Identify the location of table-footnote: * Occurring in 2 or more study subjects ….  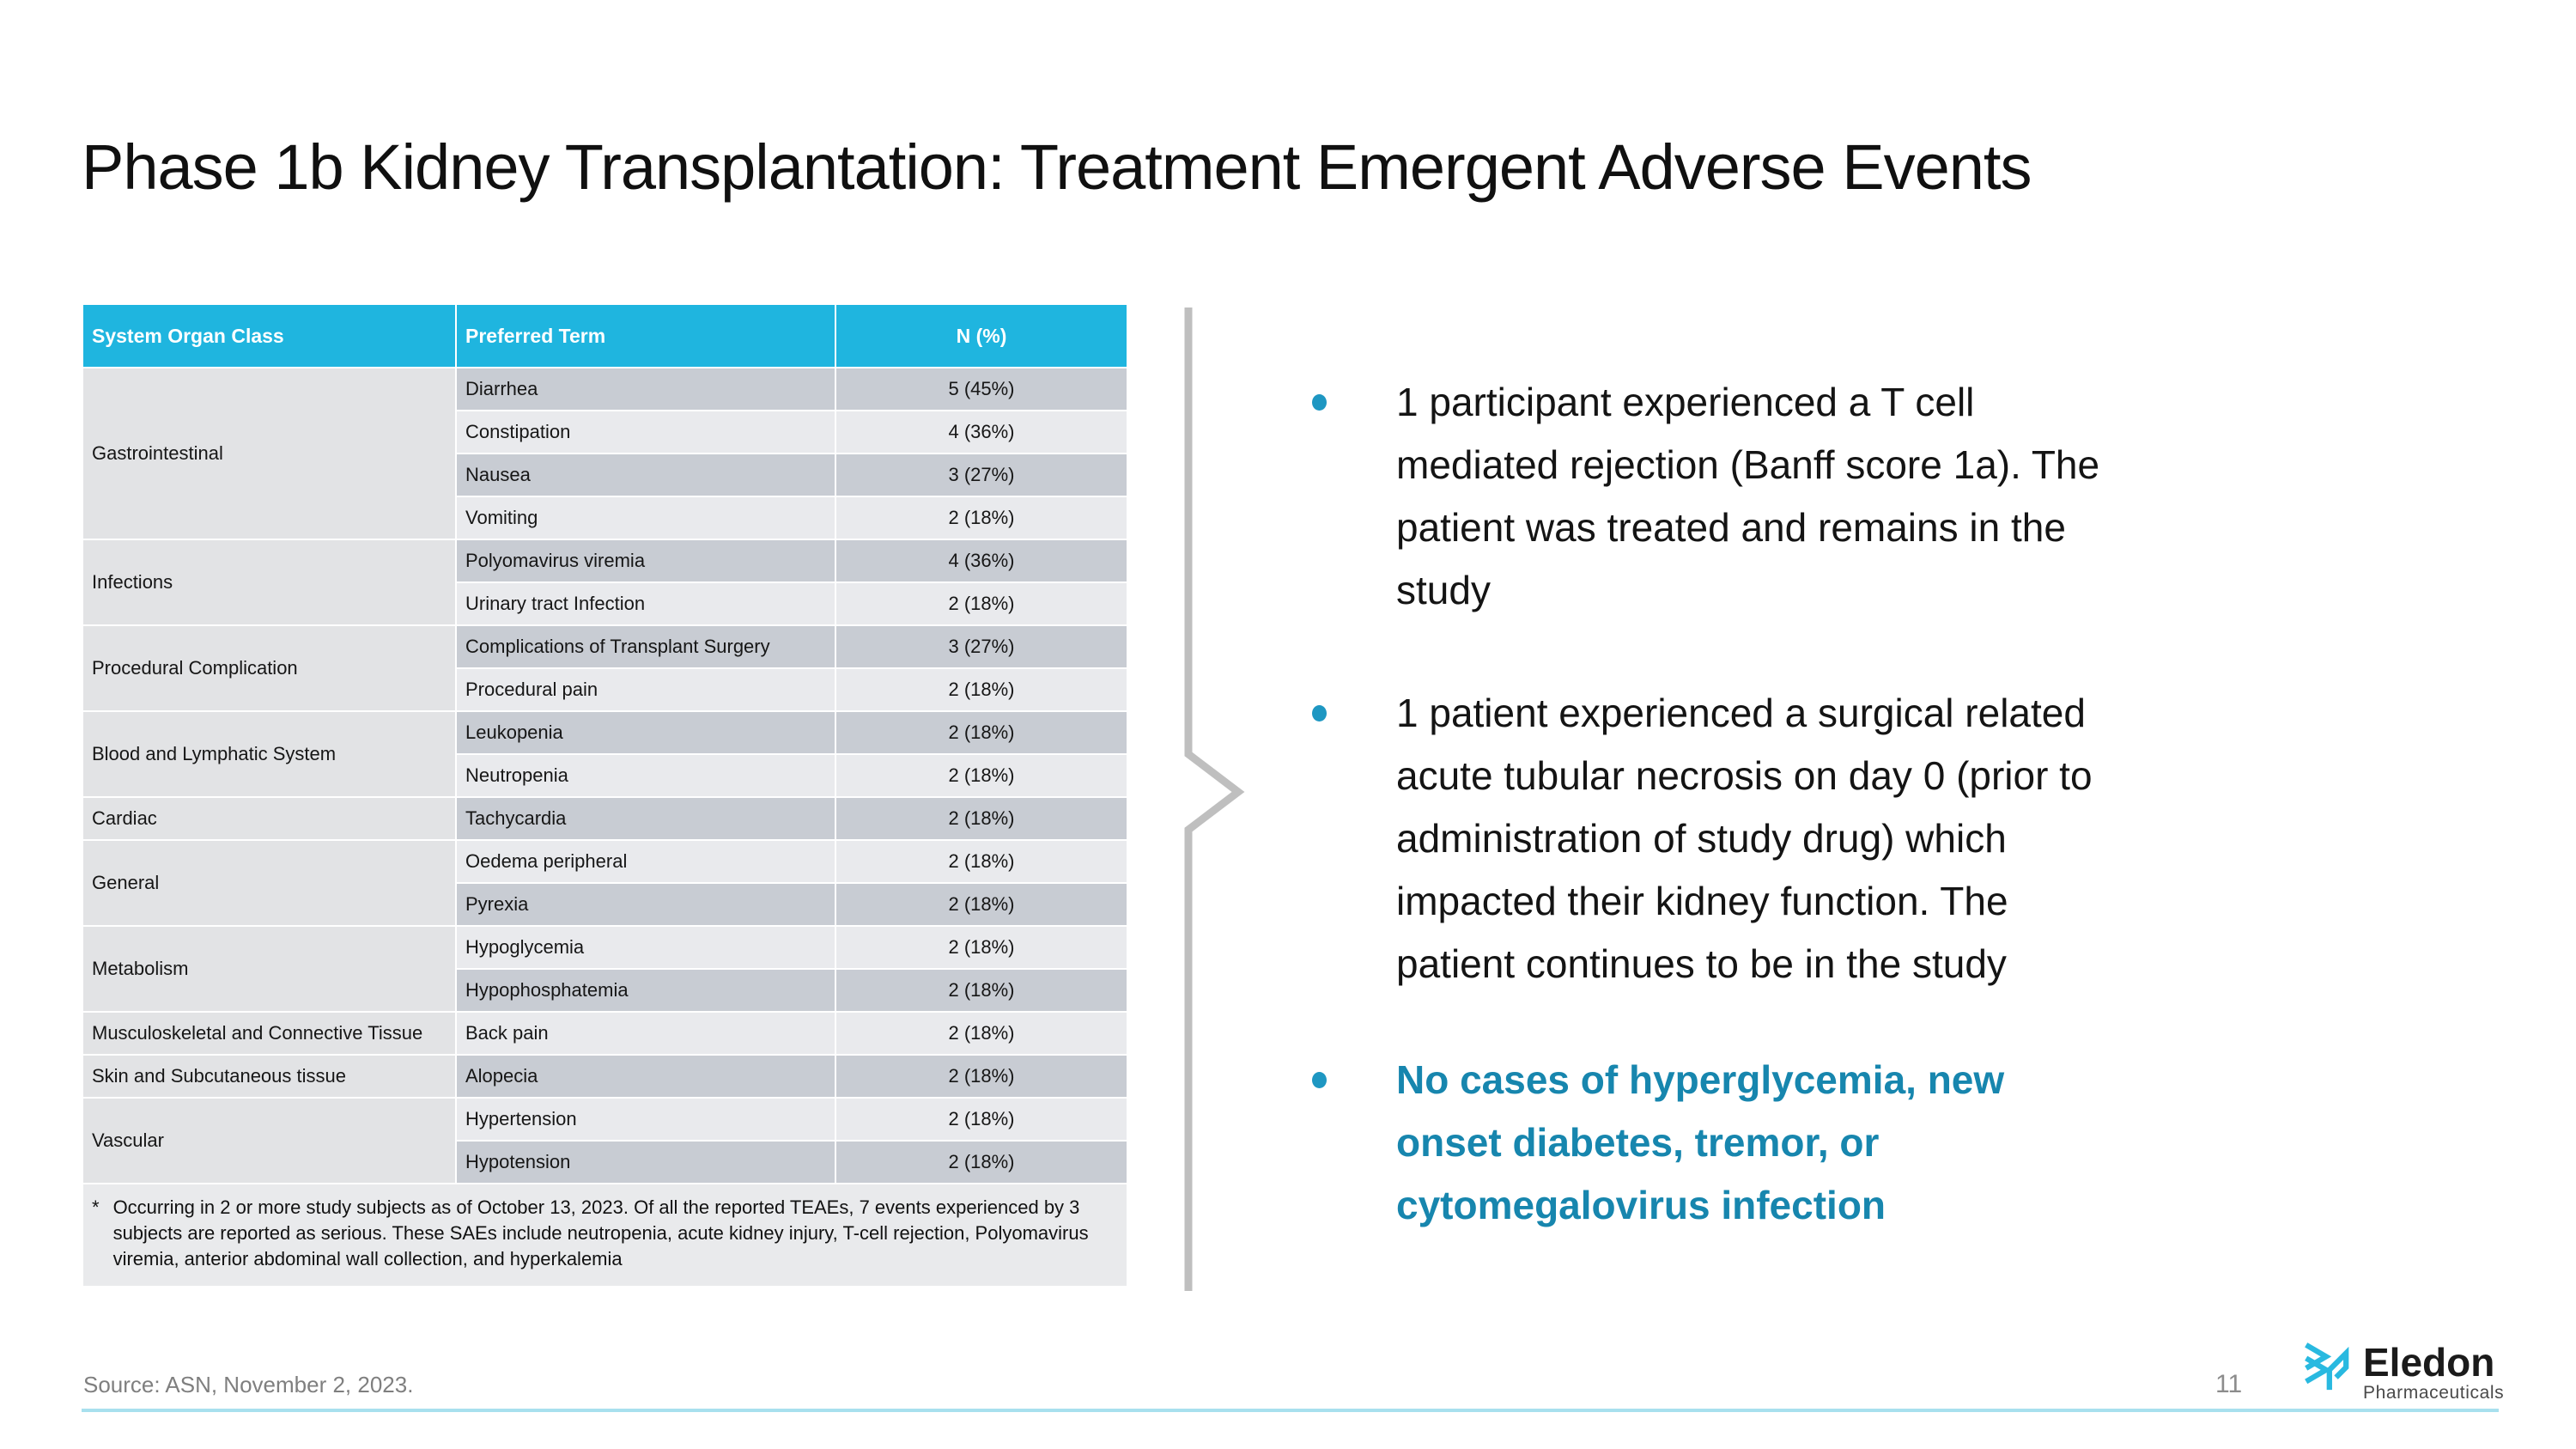
(605, 1235).